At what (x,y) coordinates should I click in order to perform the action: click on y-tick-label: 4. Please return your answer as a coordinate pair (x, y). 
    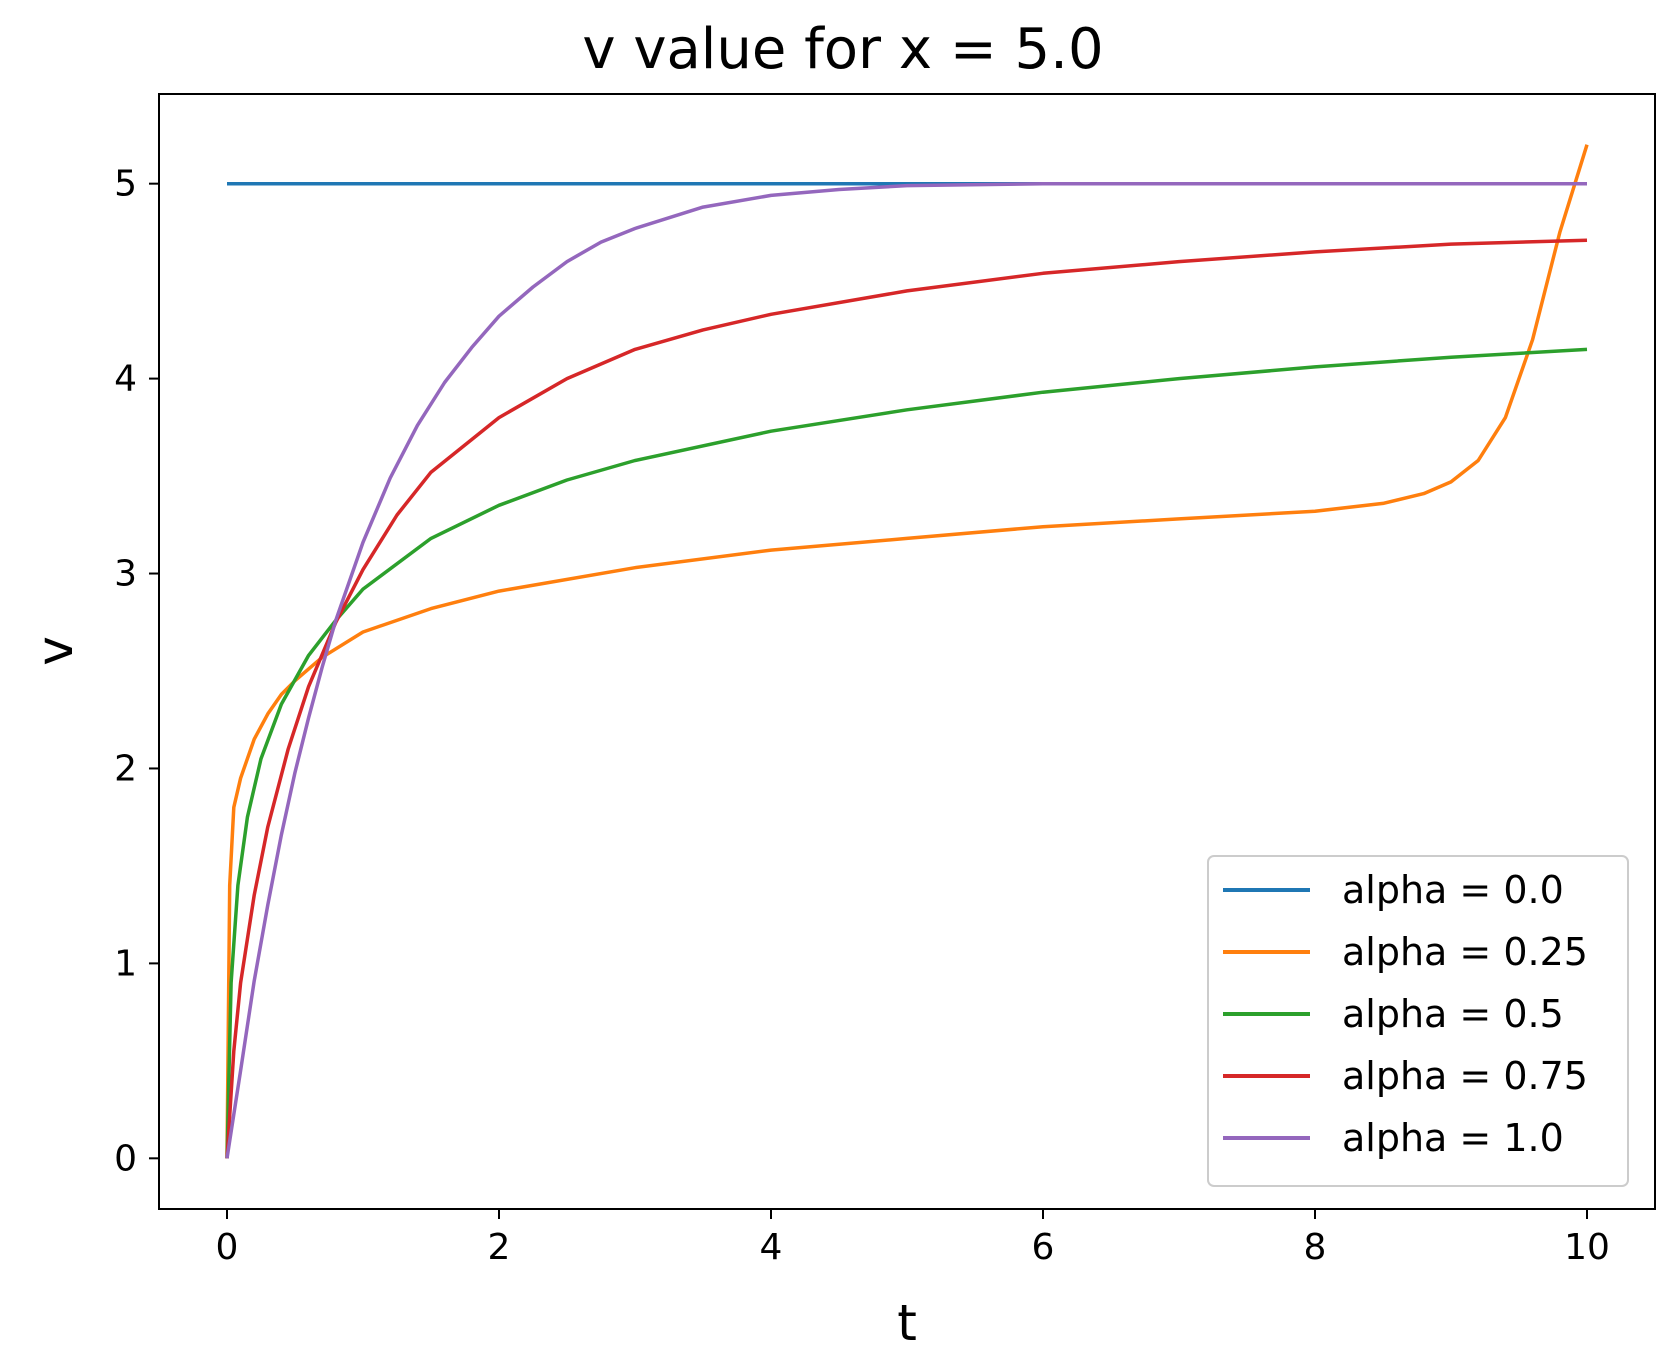
    Looking at the image, I should click on (125, 379).